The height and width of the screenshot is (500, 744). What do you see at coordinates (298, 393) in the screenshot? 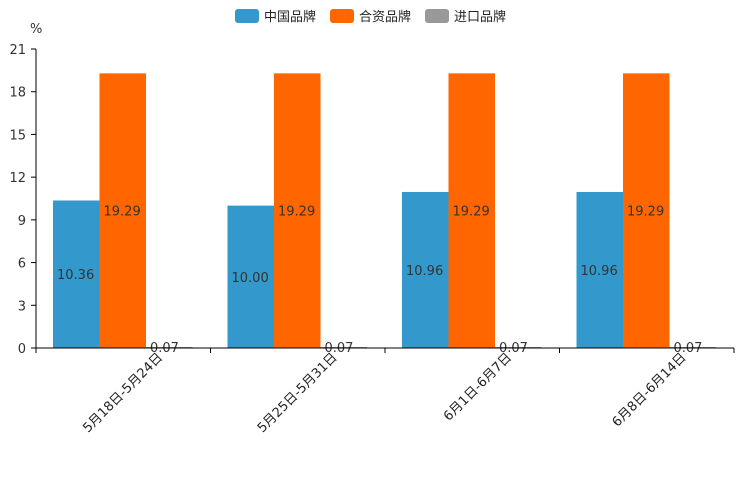
I see `x-tick-label: 5月25日-5月31日` at bounding box center [298, 393].